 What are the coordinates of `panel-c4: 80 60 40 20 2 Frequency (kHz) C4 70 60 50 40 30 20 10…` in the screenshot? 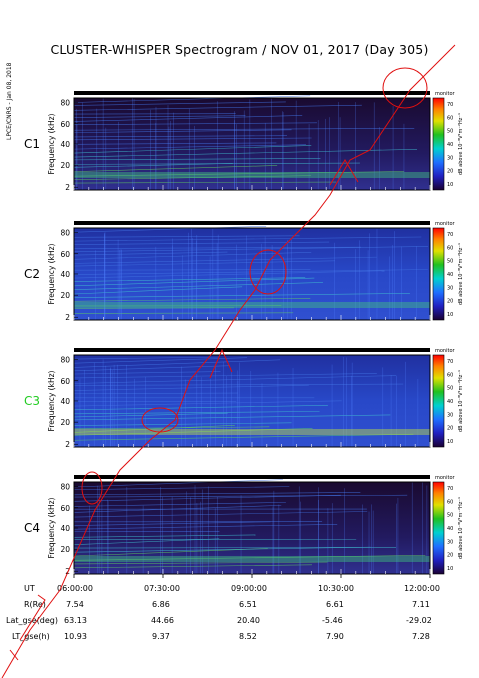 It's located at (244, 525).